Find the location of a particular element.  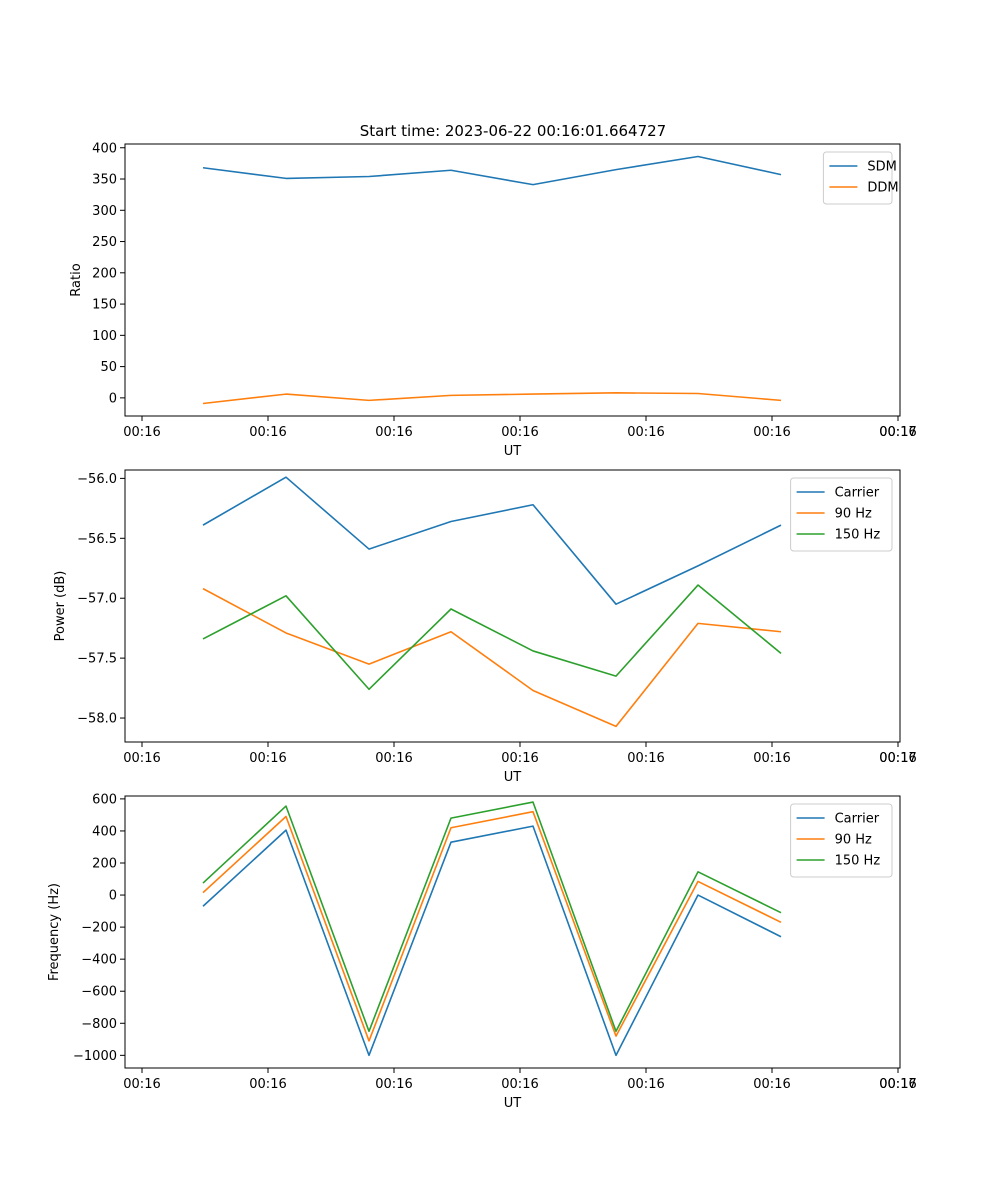

legend-label: SDM is located at coordinates (881, 167).